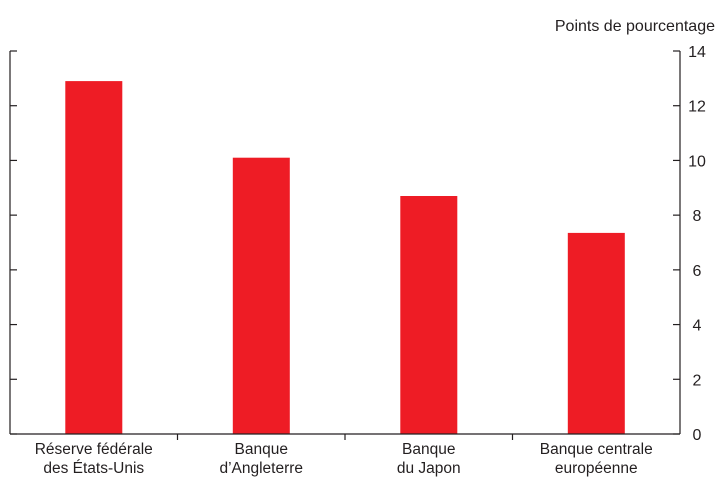 Image resolution: width=718 pixels, height=481 pixels. Describe the element at coordinates (697, 326) in the screenshot. I see `y-tick-label: 4` at that location.